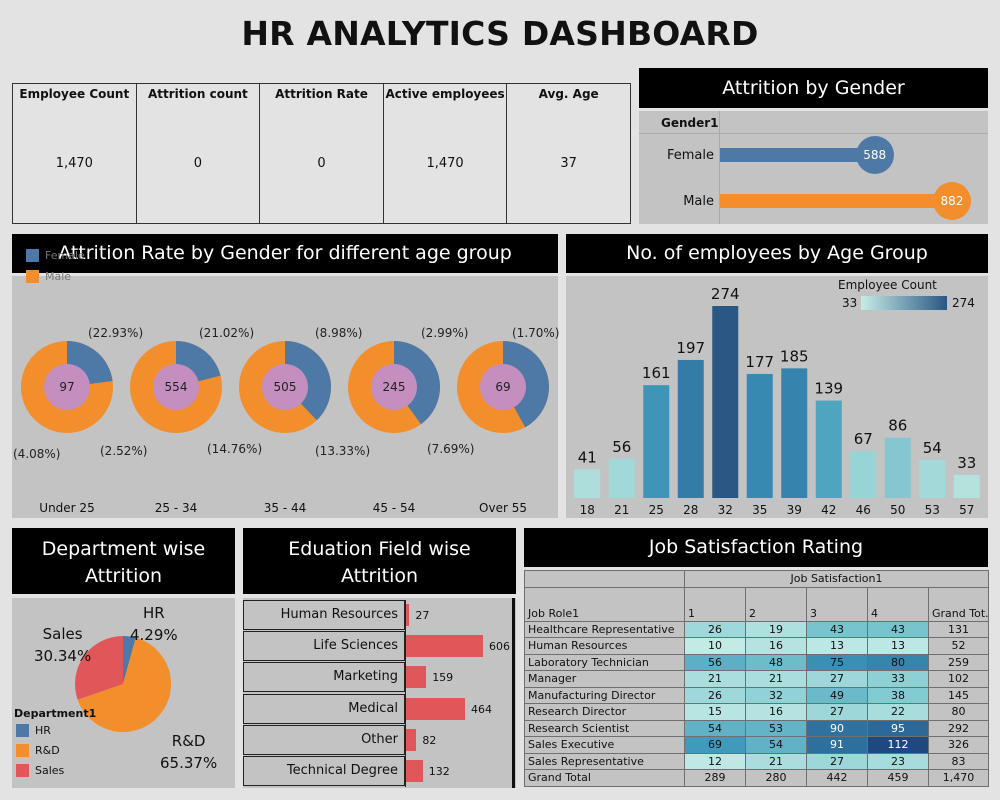 Image resolution: width=1000 pixels, height=800 pixels. I want to click on dept-slice-name: HR, so click(153, 613).